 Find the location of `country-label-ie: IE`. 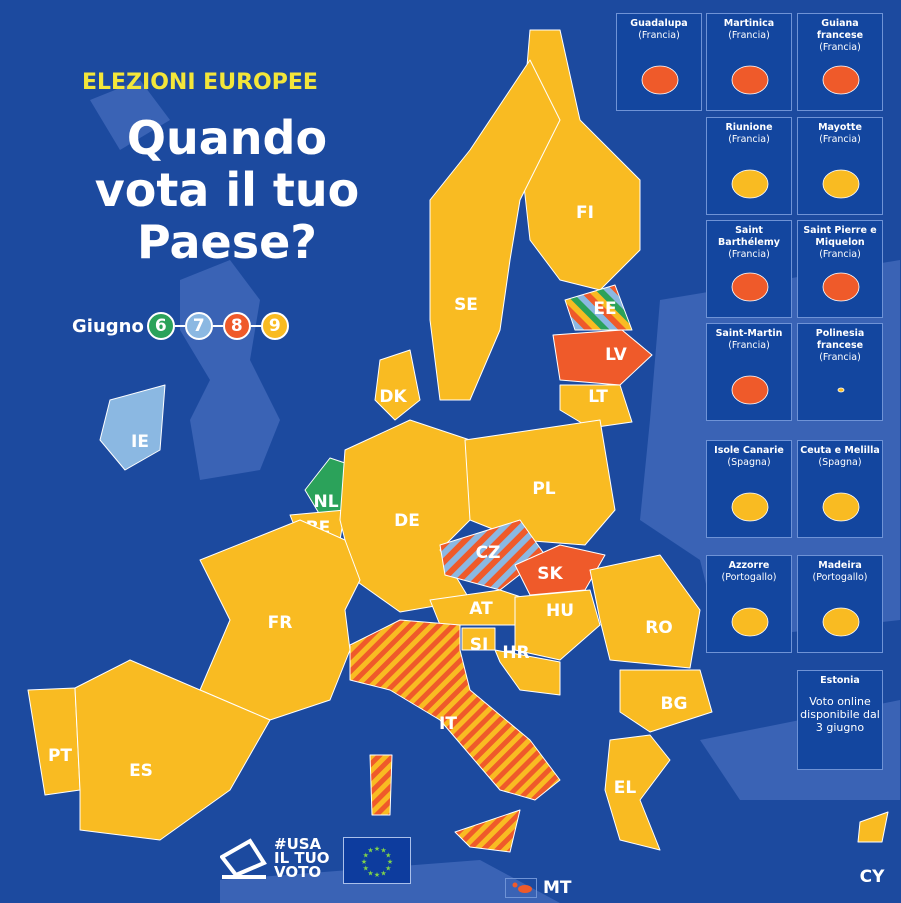

country-label-ie: IE is located at coordinates (140, 442).